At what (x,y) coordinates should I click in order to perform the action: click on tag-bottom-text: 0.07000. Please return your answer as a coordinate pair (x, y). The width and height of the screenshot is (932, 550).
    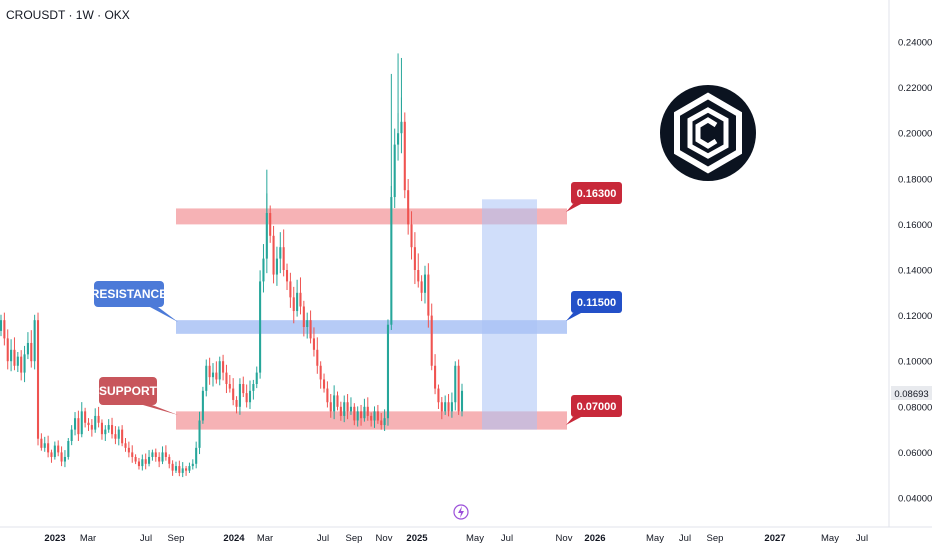
    Looking at the image, I should click on (597, 407).